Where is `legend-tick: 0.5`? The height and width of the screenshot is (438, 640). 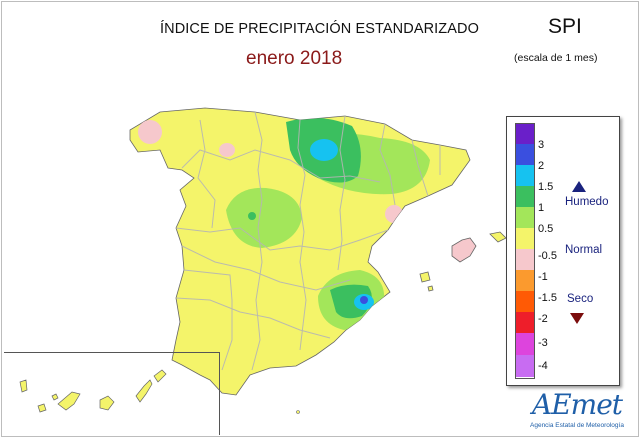 legend-tick: 0.5 is located at coordinates (546, 229).